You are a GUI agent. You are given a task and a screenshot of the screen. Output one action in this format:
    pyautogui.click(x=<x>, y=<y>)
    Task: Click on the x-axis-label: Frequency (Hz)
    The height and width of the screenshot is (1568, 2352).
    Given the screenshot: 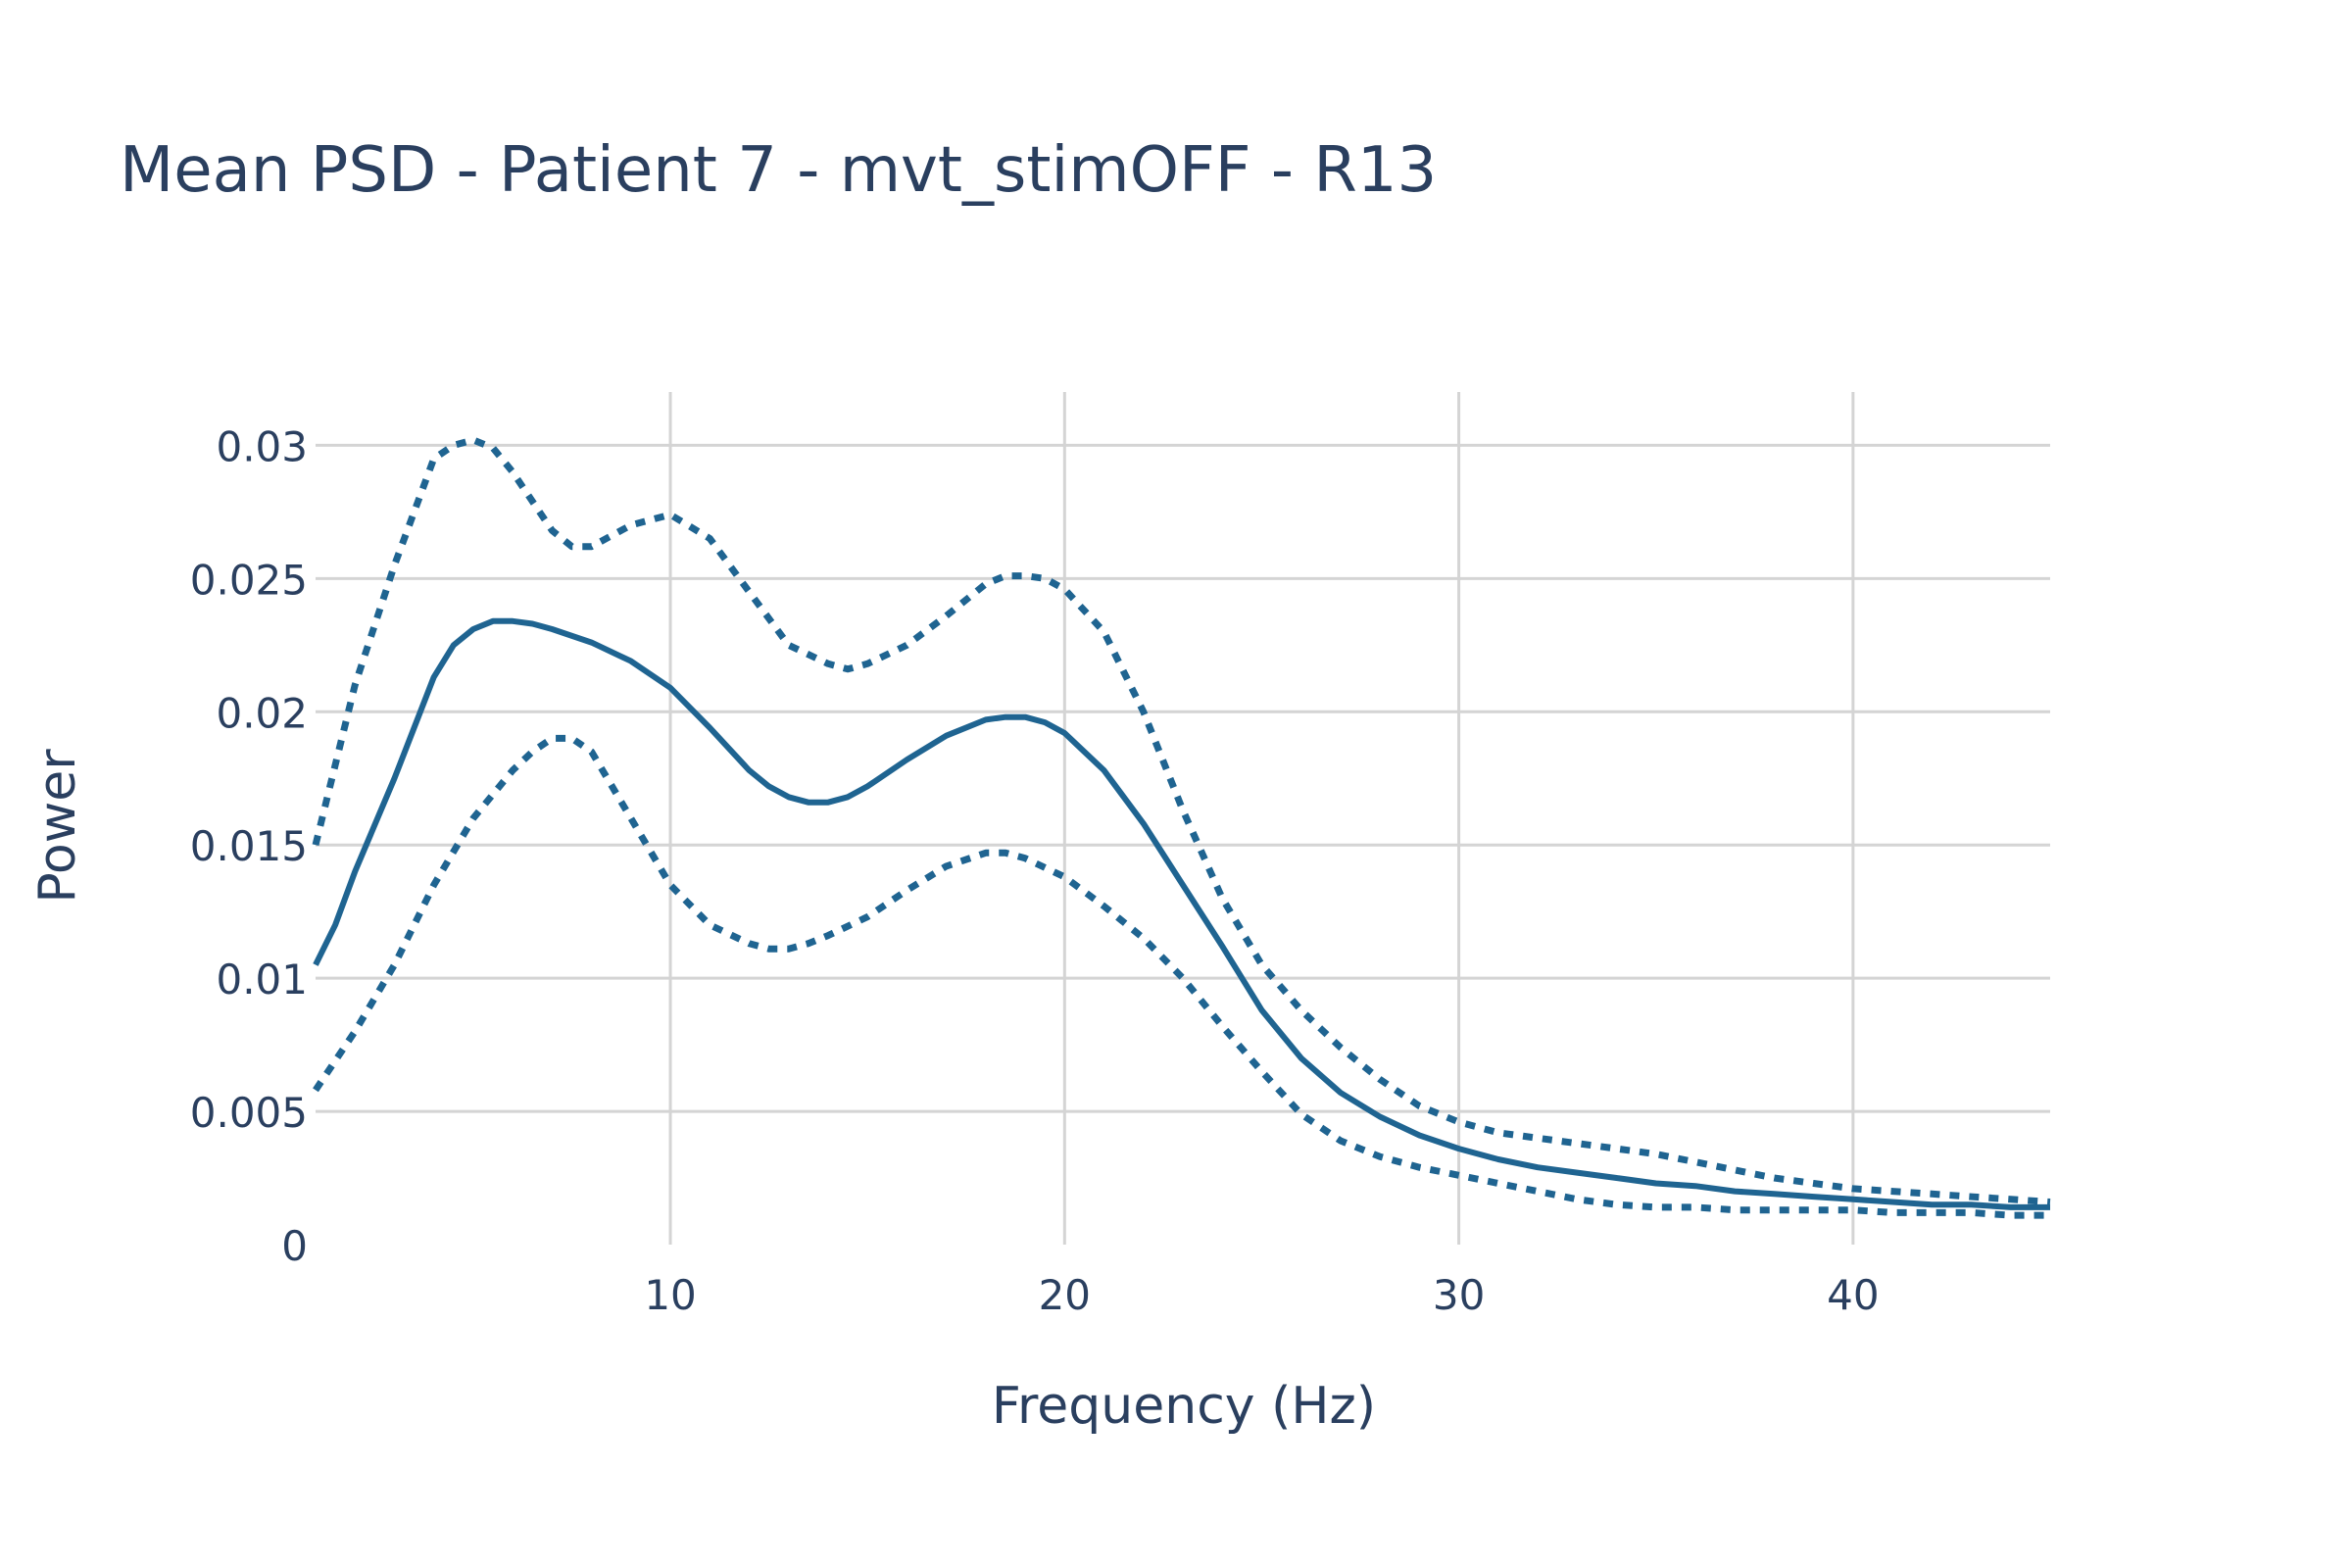 What is the action you would take?
    pyautogui.click(x=1184, y=1406)
    